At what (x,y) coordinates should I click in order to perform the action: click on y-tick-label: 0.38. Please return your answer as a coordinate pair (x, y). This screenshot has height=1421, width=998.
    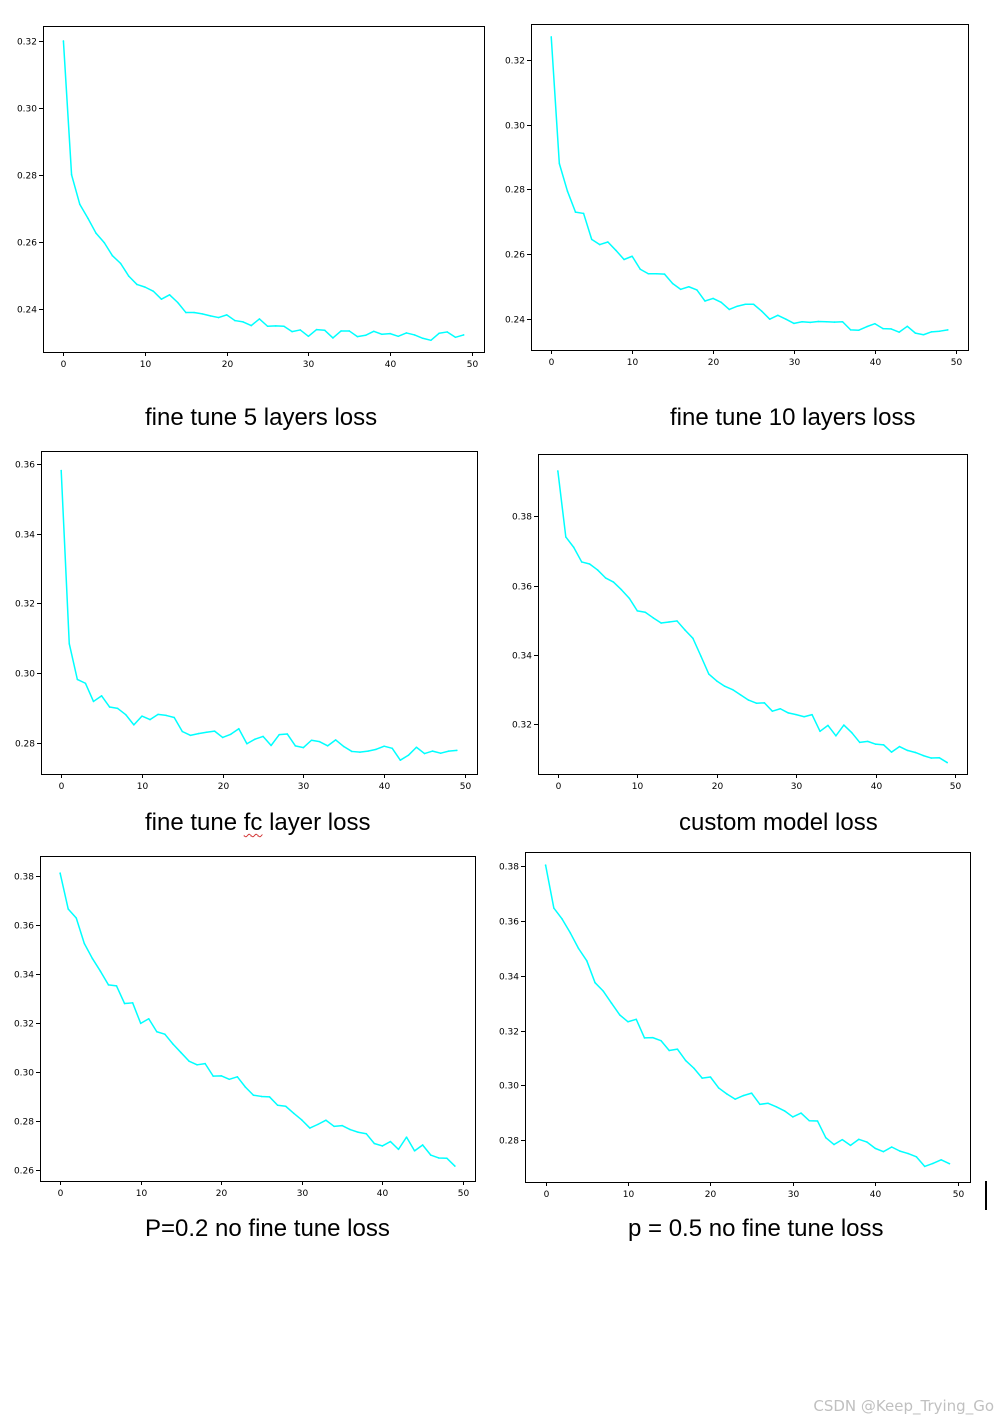
    Looking at the image, I should click on (509, 868).